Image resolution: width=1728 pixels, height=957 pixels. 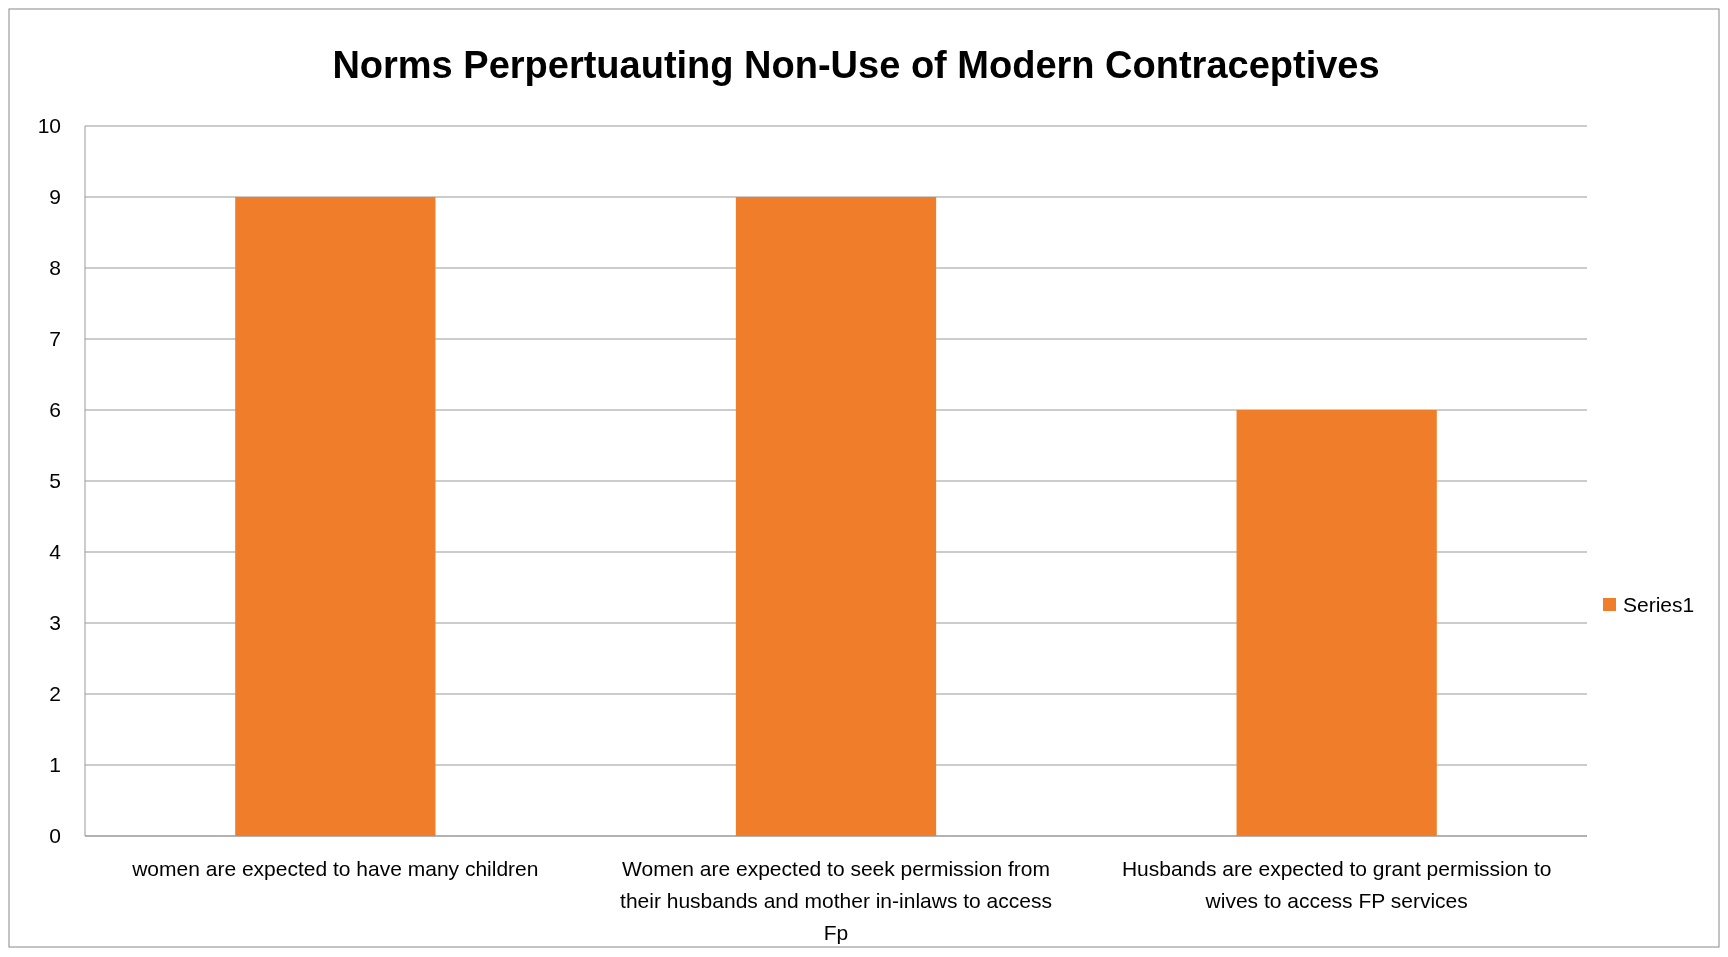 I want to click on y-tick-label: 5, so click(x=55, y=481).